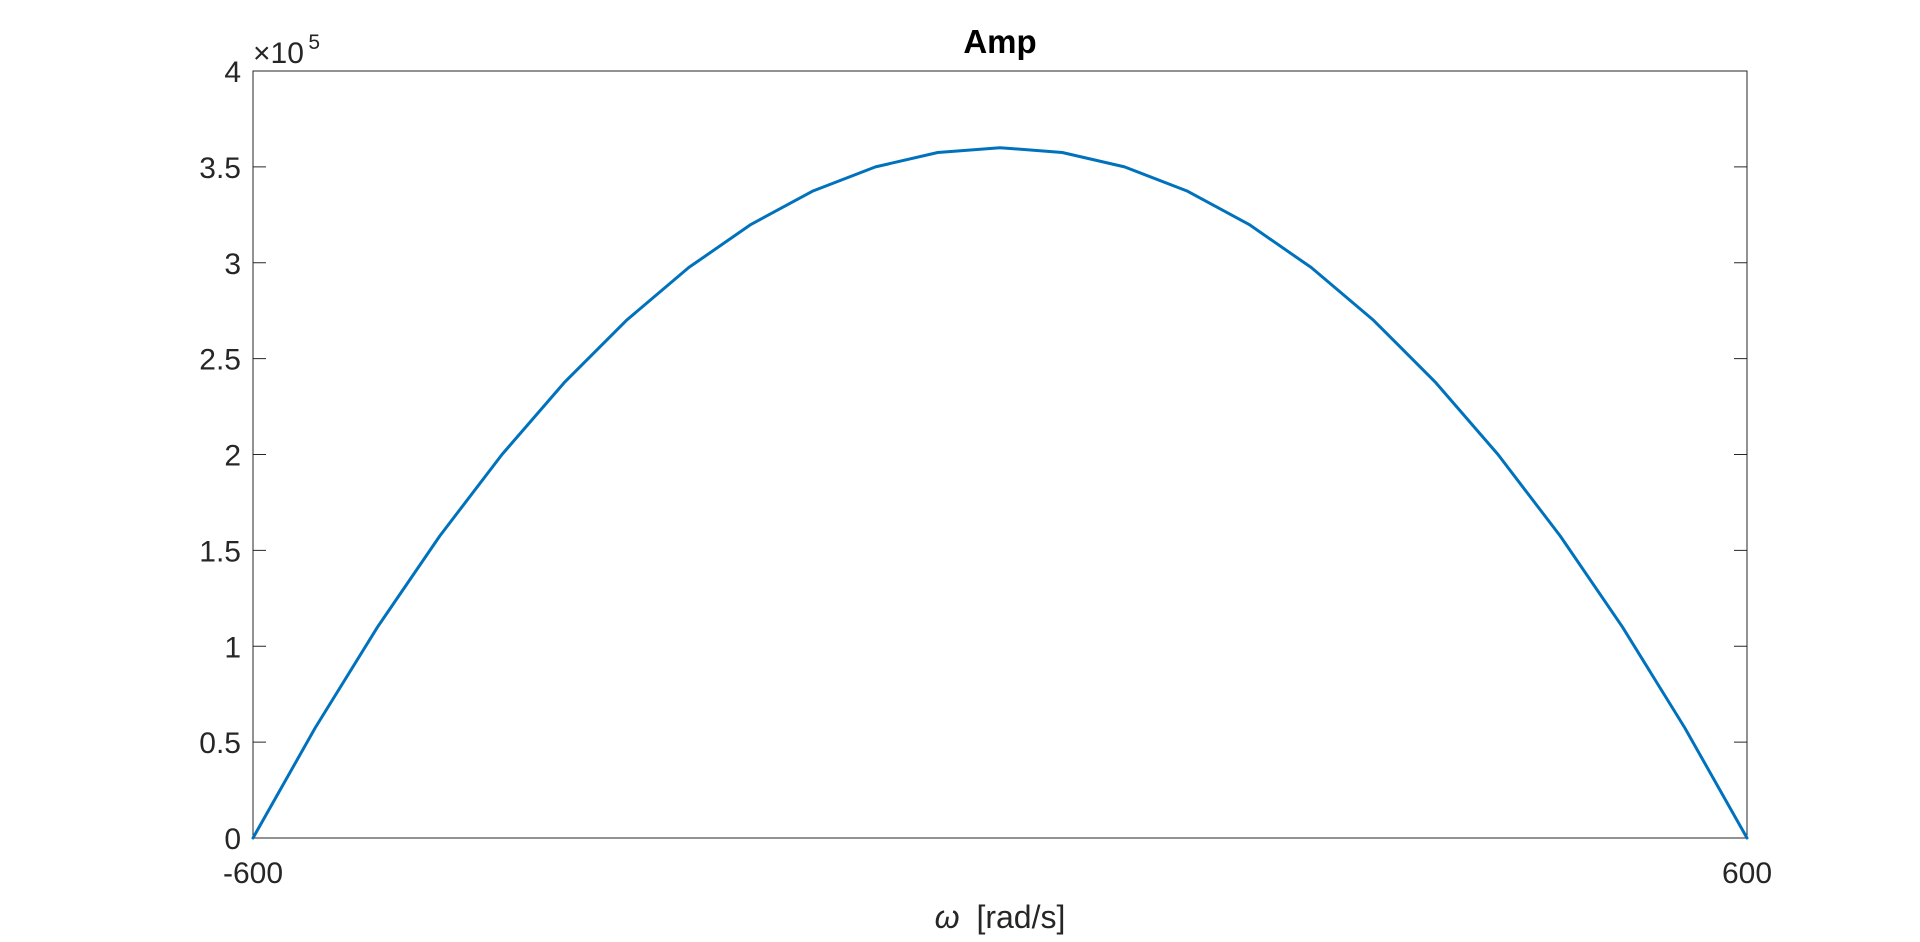  I want to click on x-axis-label: ω [rad/s], so click(1000, 917).